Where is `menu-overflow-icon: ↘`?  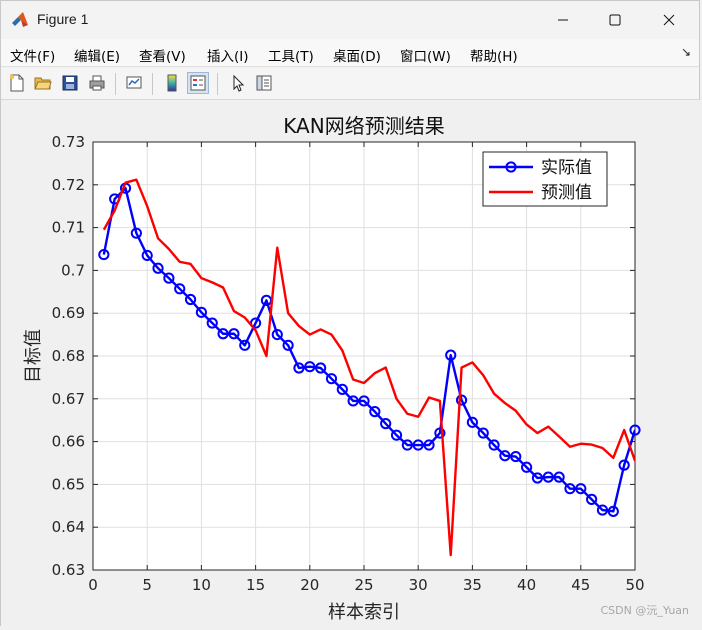 menu-overflow-icon: ↘ is located at coordinates (685, 52).